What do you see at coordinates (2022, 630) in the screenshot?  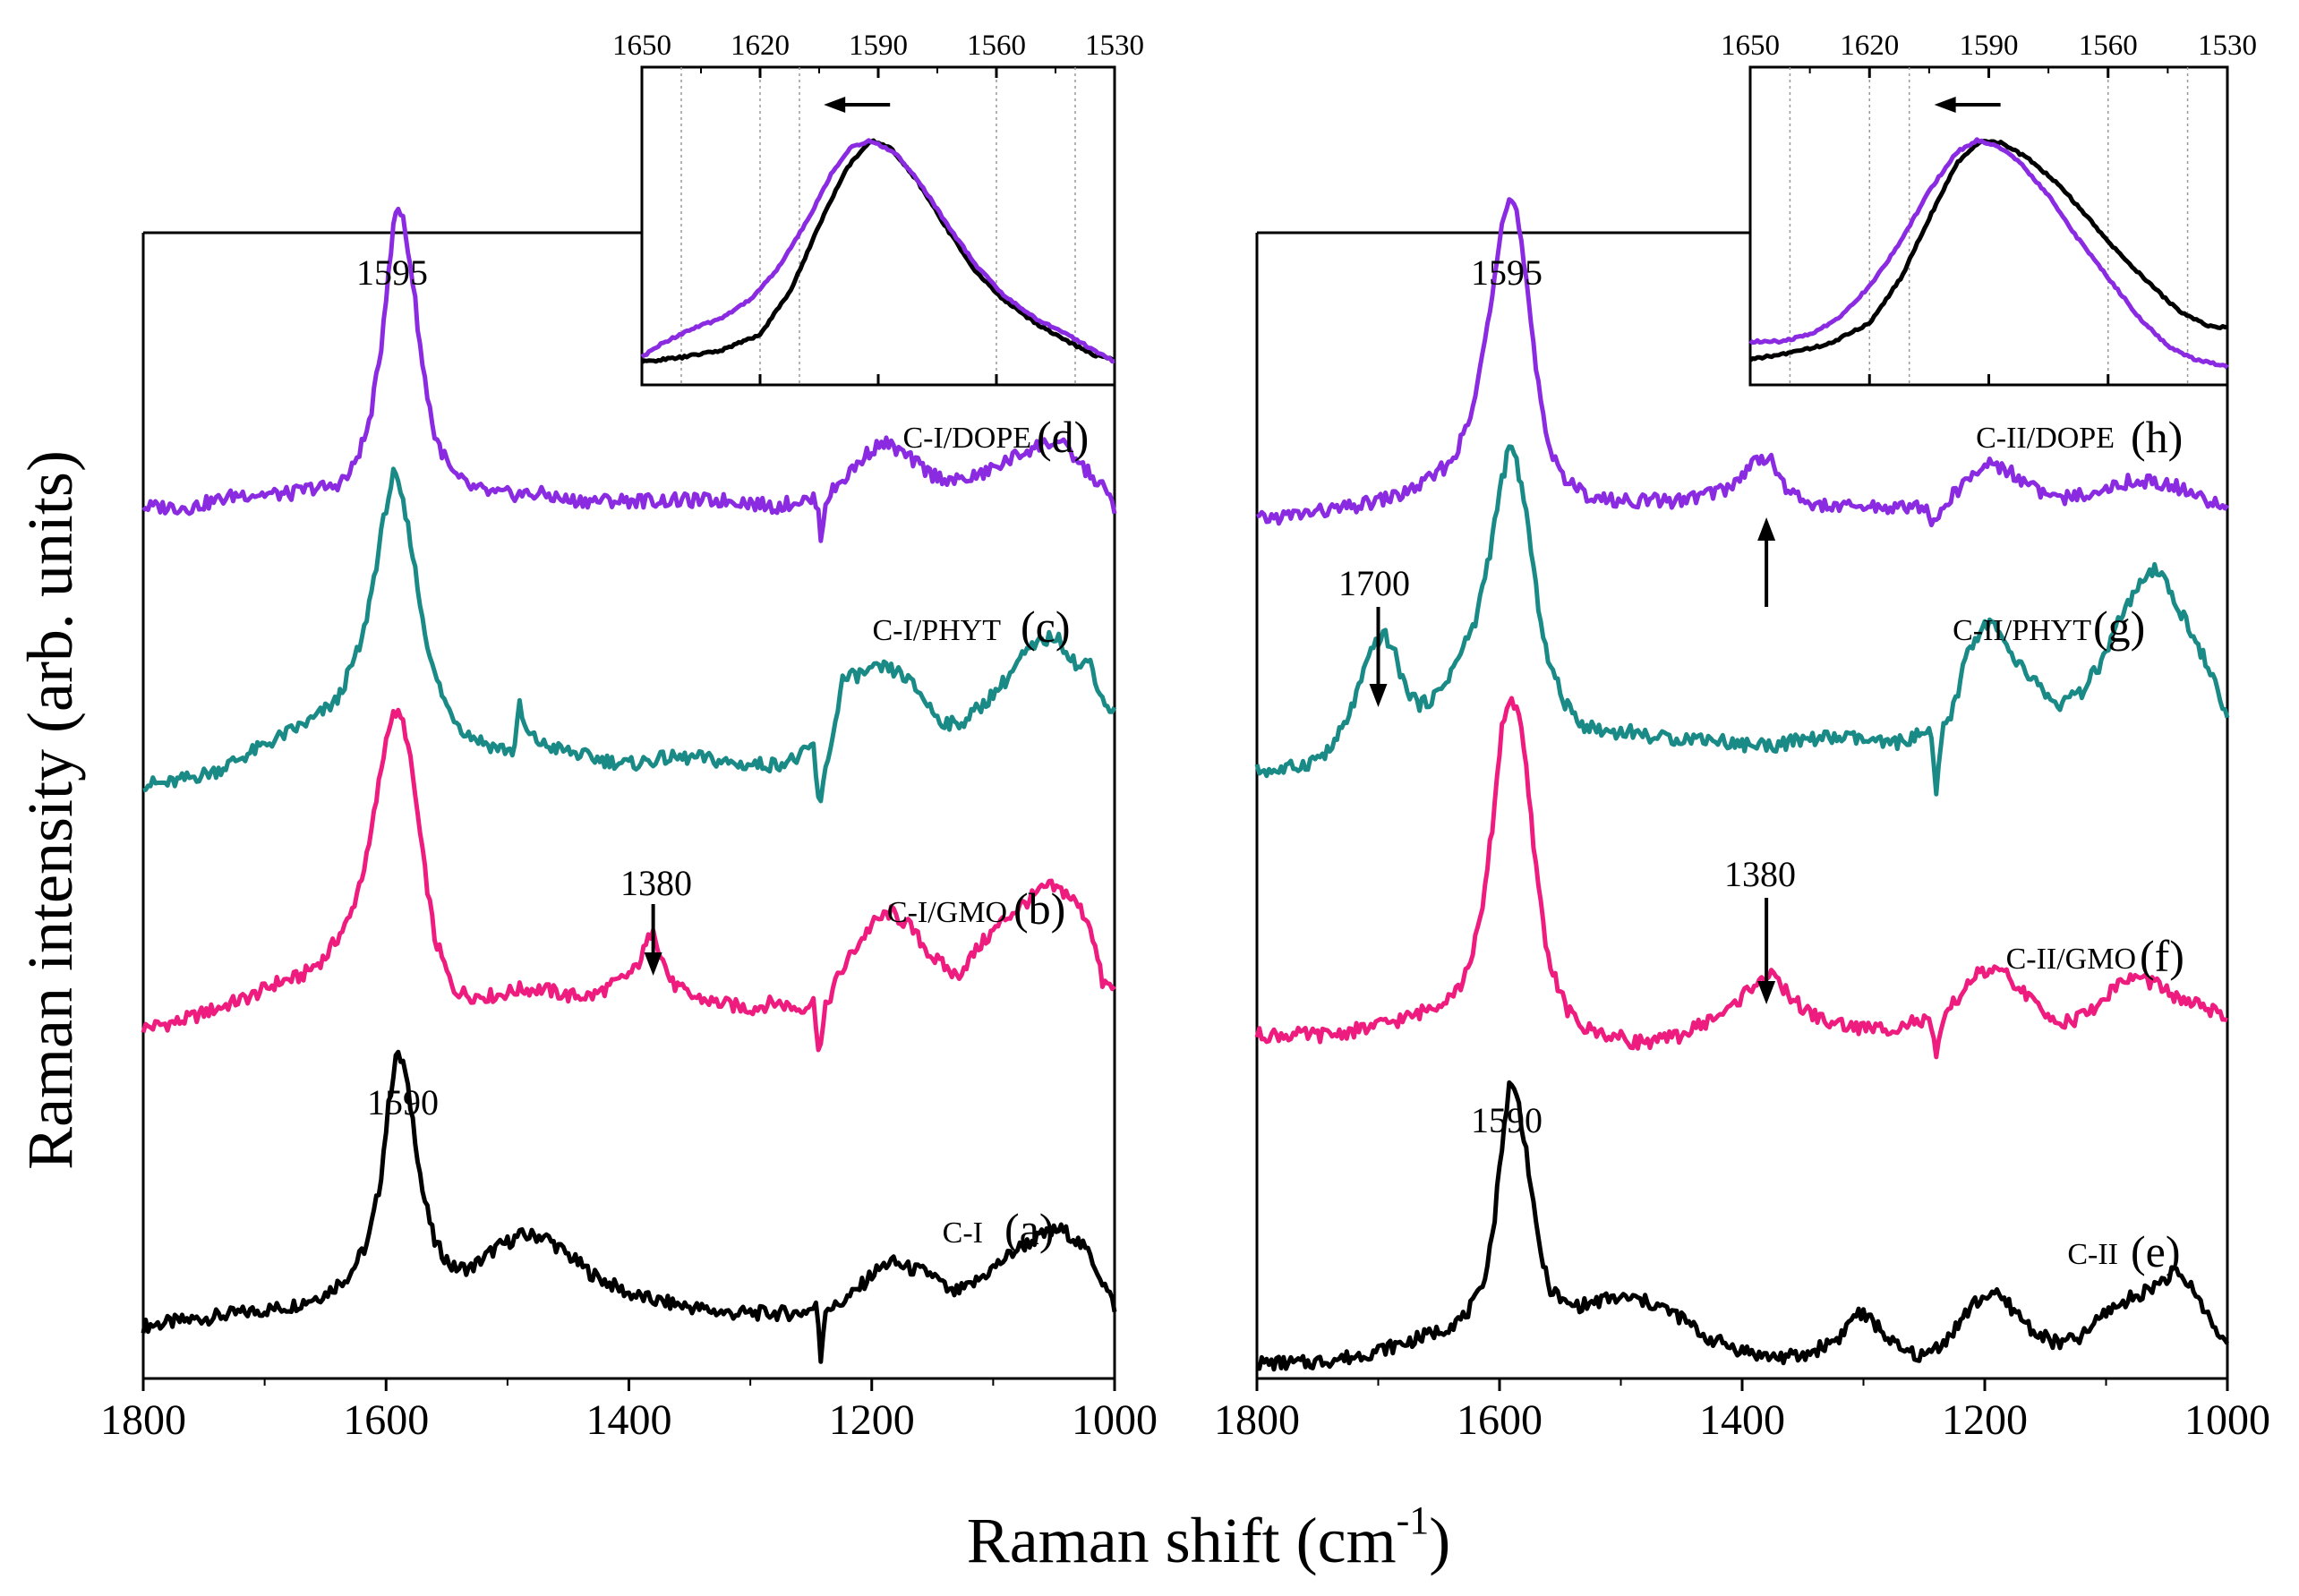 I see `trace-name-g: C-II/PHYT` at bounding box center [2022, 630].